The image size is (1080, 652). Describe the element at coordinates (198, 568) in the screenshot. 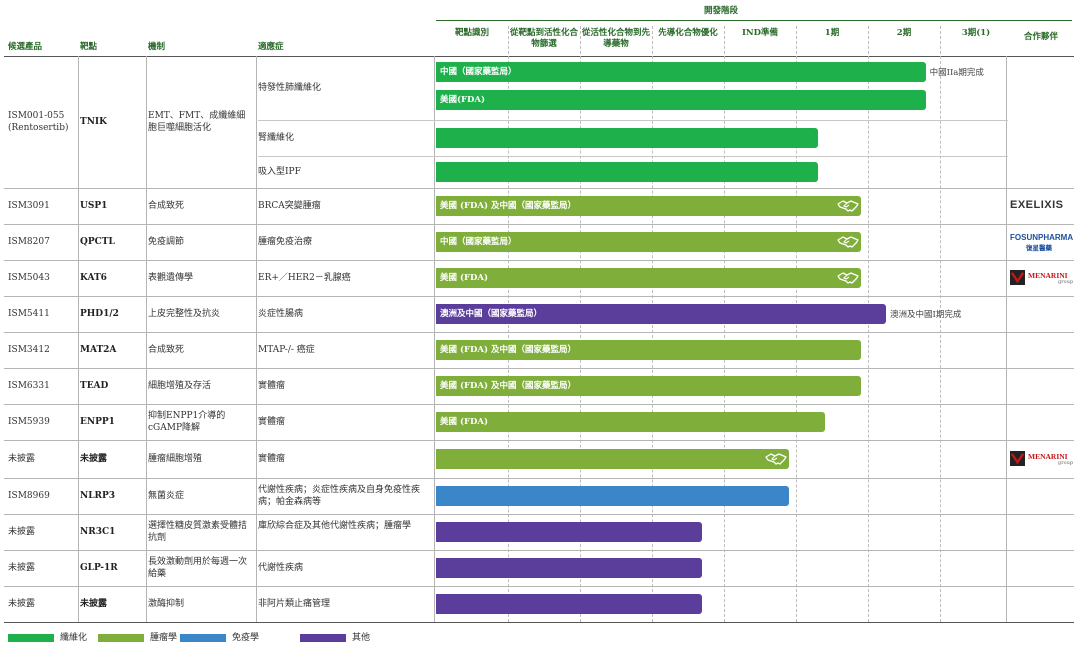

I see `mechanism-text: 長效激動劑用於每週一次給藥` at that location.